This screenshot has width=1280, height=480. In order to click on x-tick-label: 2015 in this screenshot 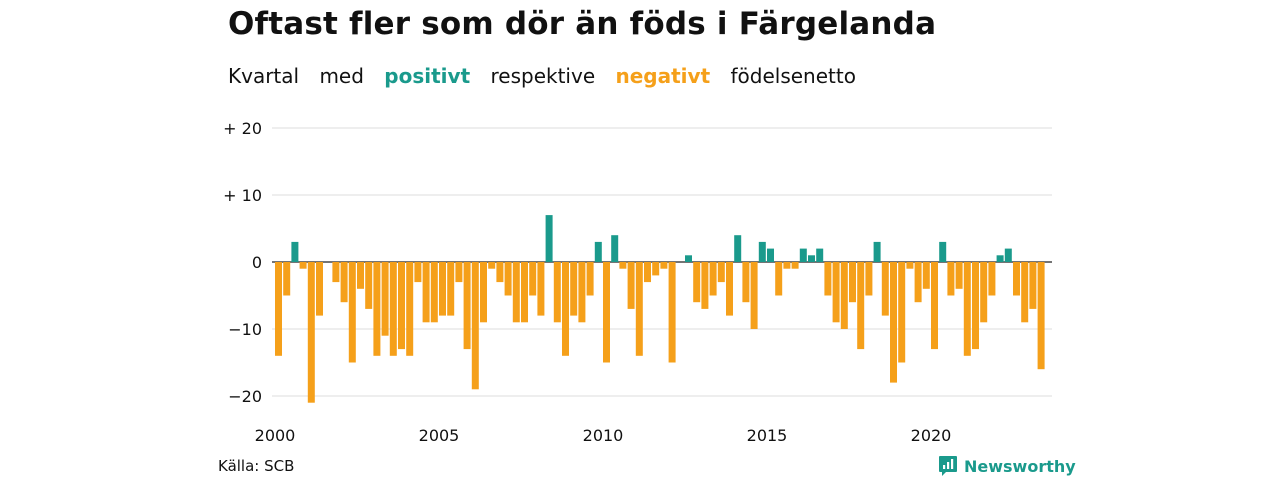, I will do `click(767, 435)`.